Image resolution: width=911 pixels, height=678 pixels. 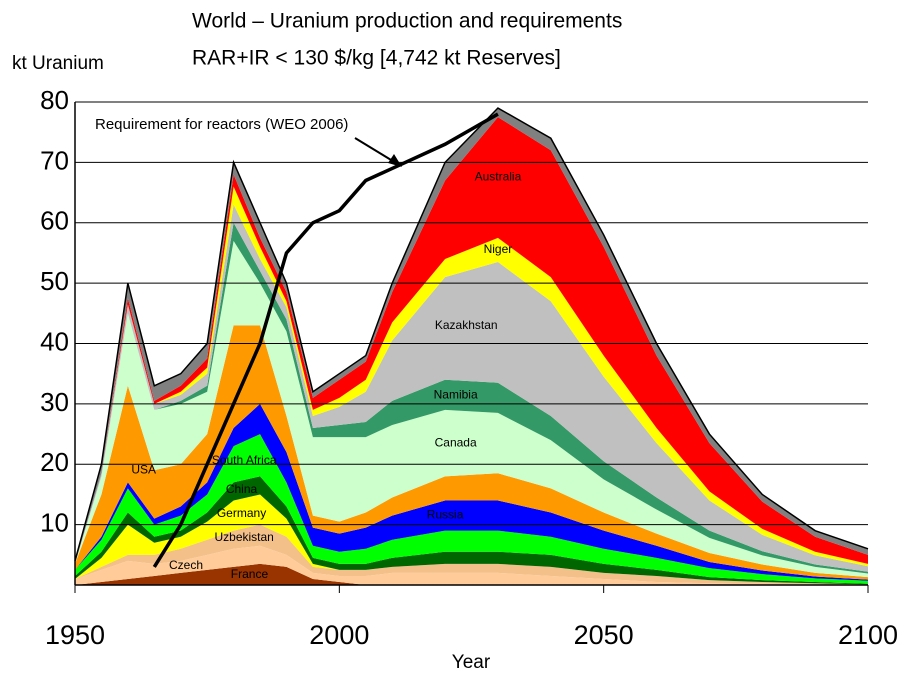 What do you see at coordinates (244, 460) in the screenshot?
I see `series-label: South Africa` at bounding box center [244, 460].